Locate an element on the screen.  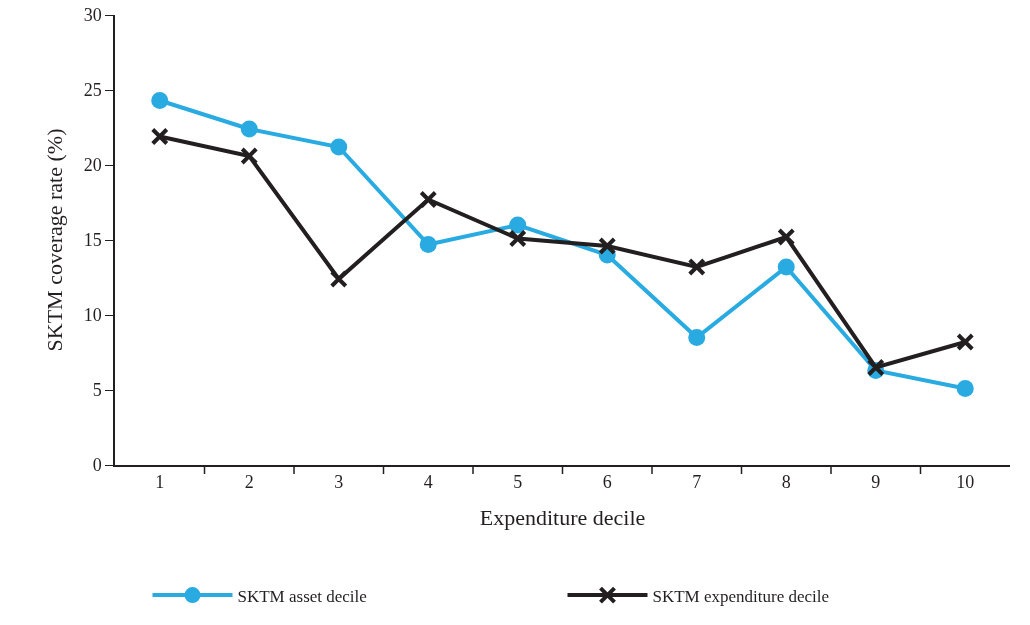
y-tick-label: 25 is located at coordinates (92, 90).